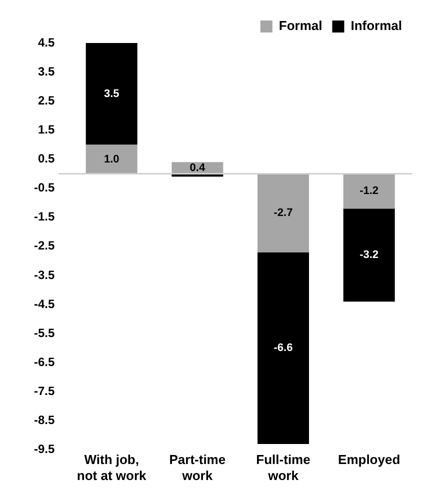 This screenshot has height=497, width=422. Describe the element at coordinates (44, 303) in the screenshot. I see `y-tick-label: -4.5` at that location.